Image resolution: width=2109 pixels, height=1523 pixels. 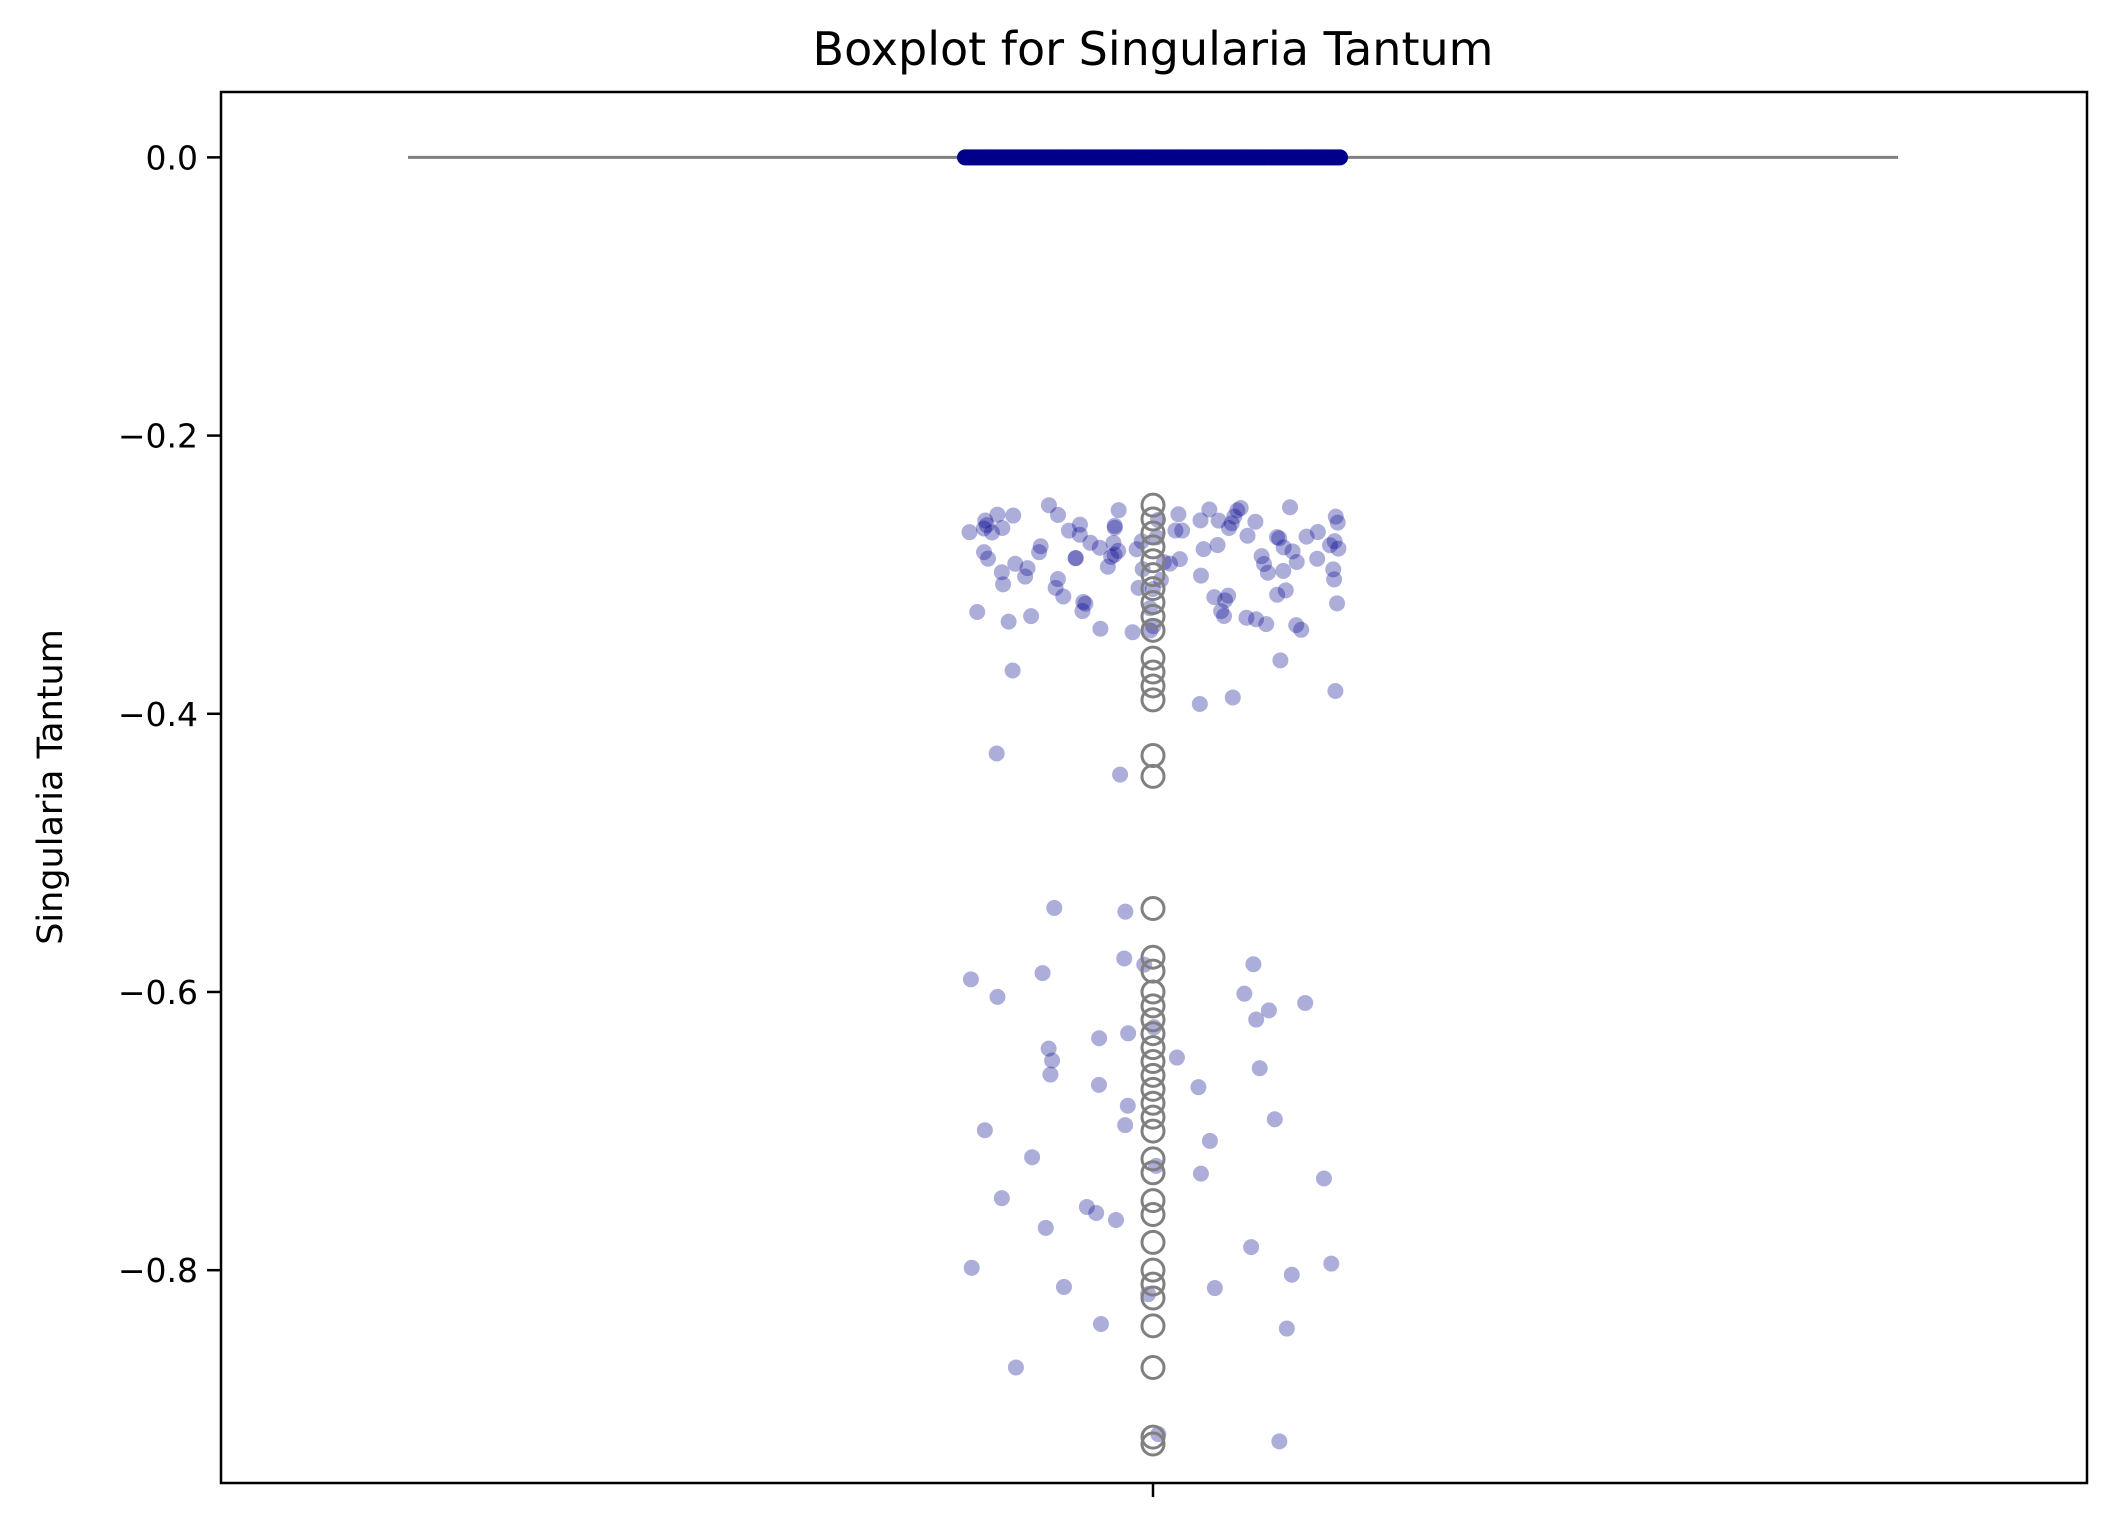 I want to click on y-tick-label: −0.6, so click(x=158, y=992).